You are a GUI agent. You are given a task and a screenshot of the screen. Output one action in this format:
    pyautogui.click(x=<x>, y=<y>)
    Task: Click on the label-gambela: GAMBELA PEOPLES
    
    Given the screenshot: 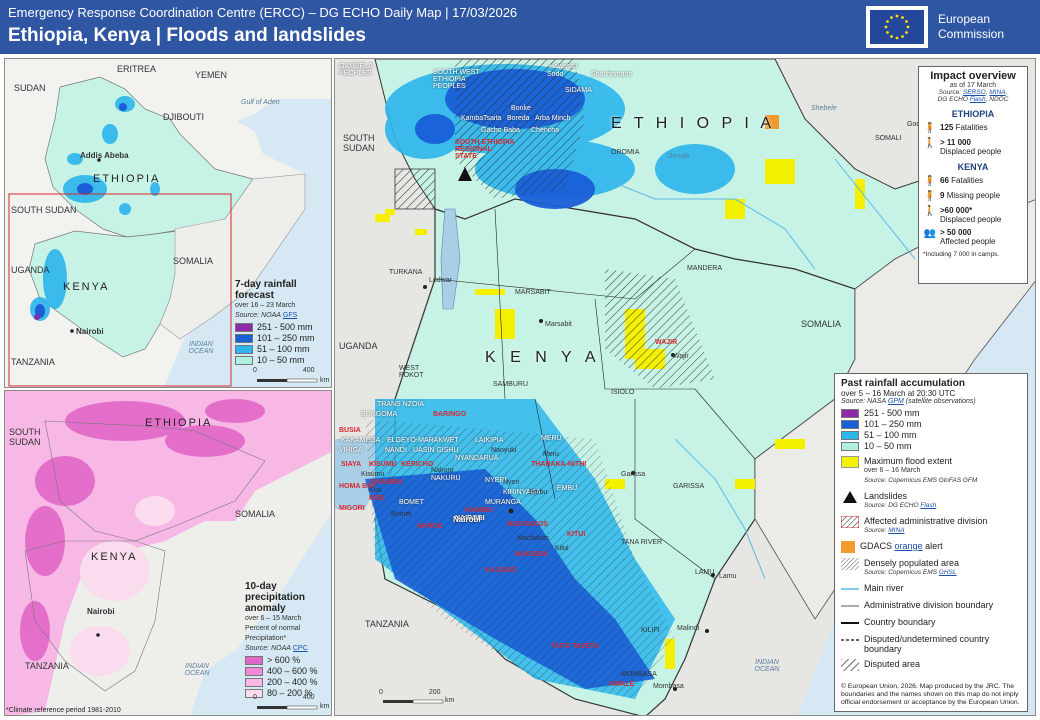 What is the action you would take?
    pyautogui.click(x=356, y=70)
    